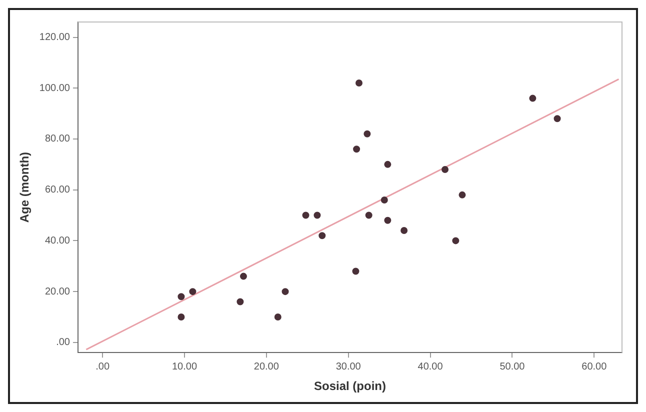 This screenshot has width=646, height=412. Describe the element at coordinates (513, 366) in the screenshot. I see `x-tick-label: 50.00` at that location.